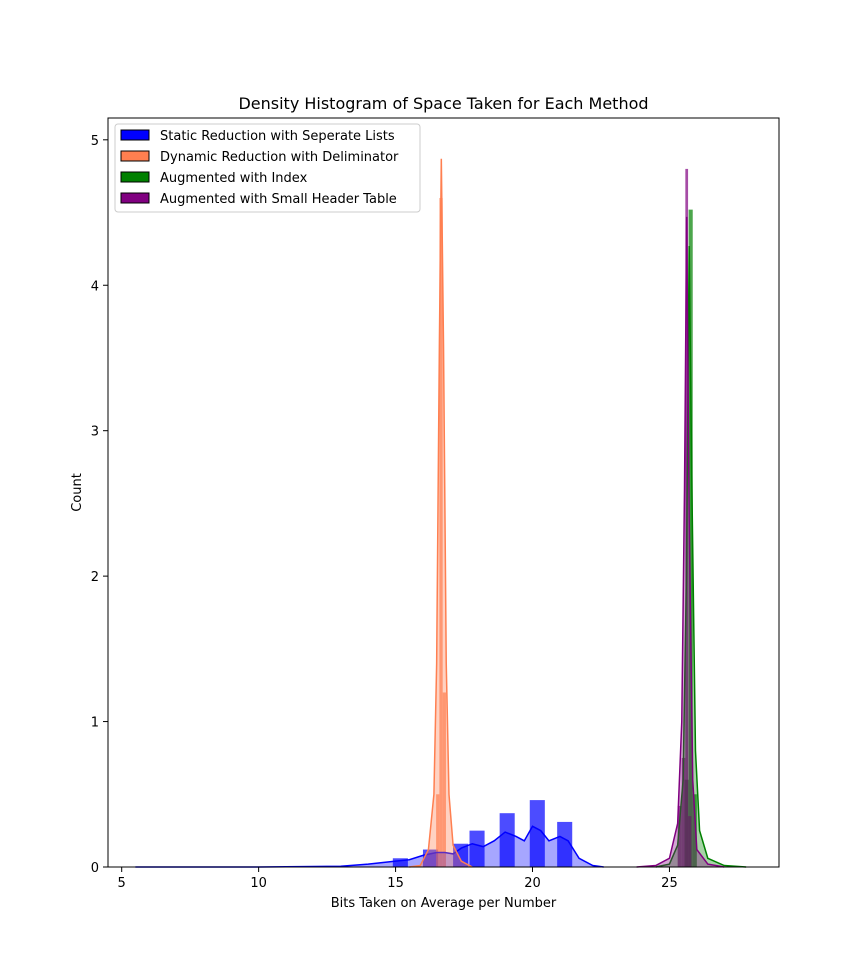 The width and height of the screenshot is (866, 979). What do you see at coordinates (95, 141) in the screenshot?
I see `y-tick-label: 5` at bounding box center [95, 141].